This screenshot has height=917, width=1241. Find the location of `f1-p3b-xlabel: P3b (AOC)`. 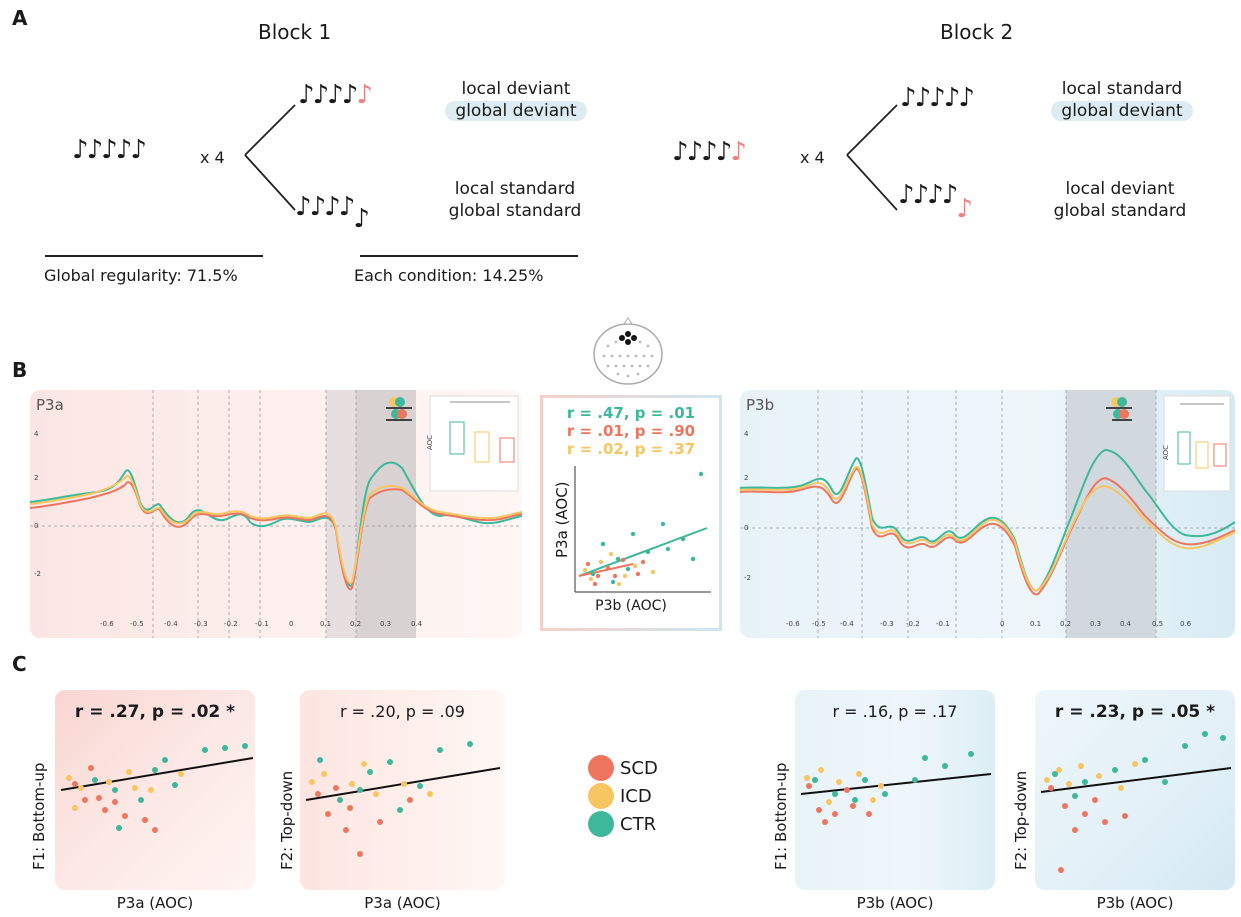

f1-p3b-xlabel: P3b (AOC) is located at coordinates (895, 903).